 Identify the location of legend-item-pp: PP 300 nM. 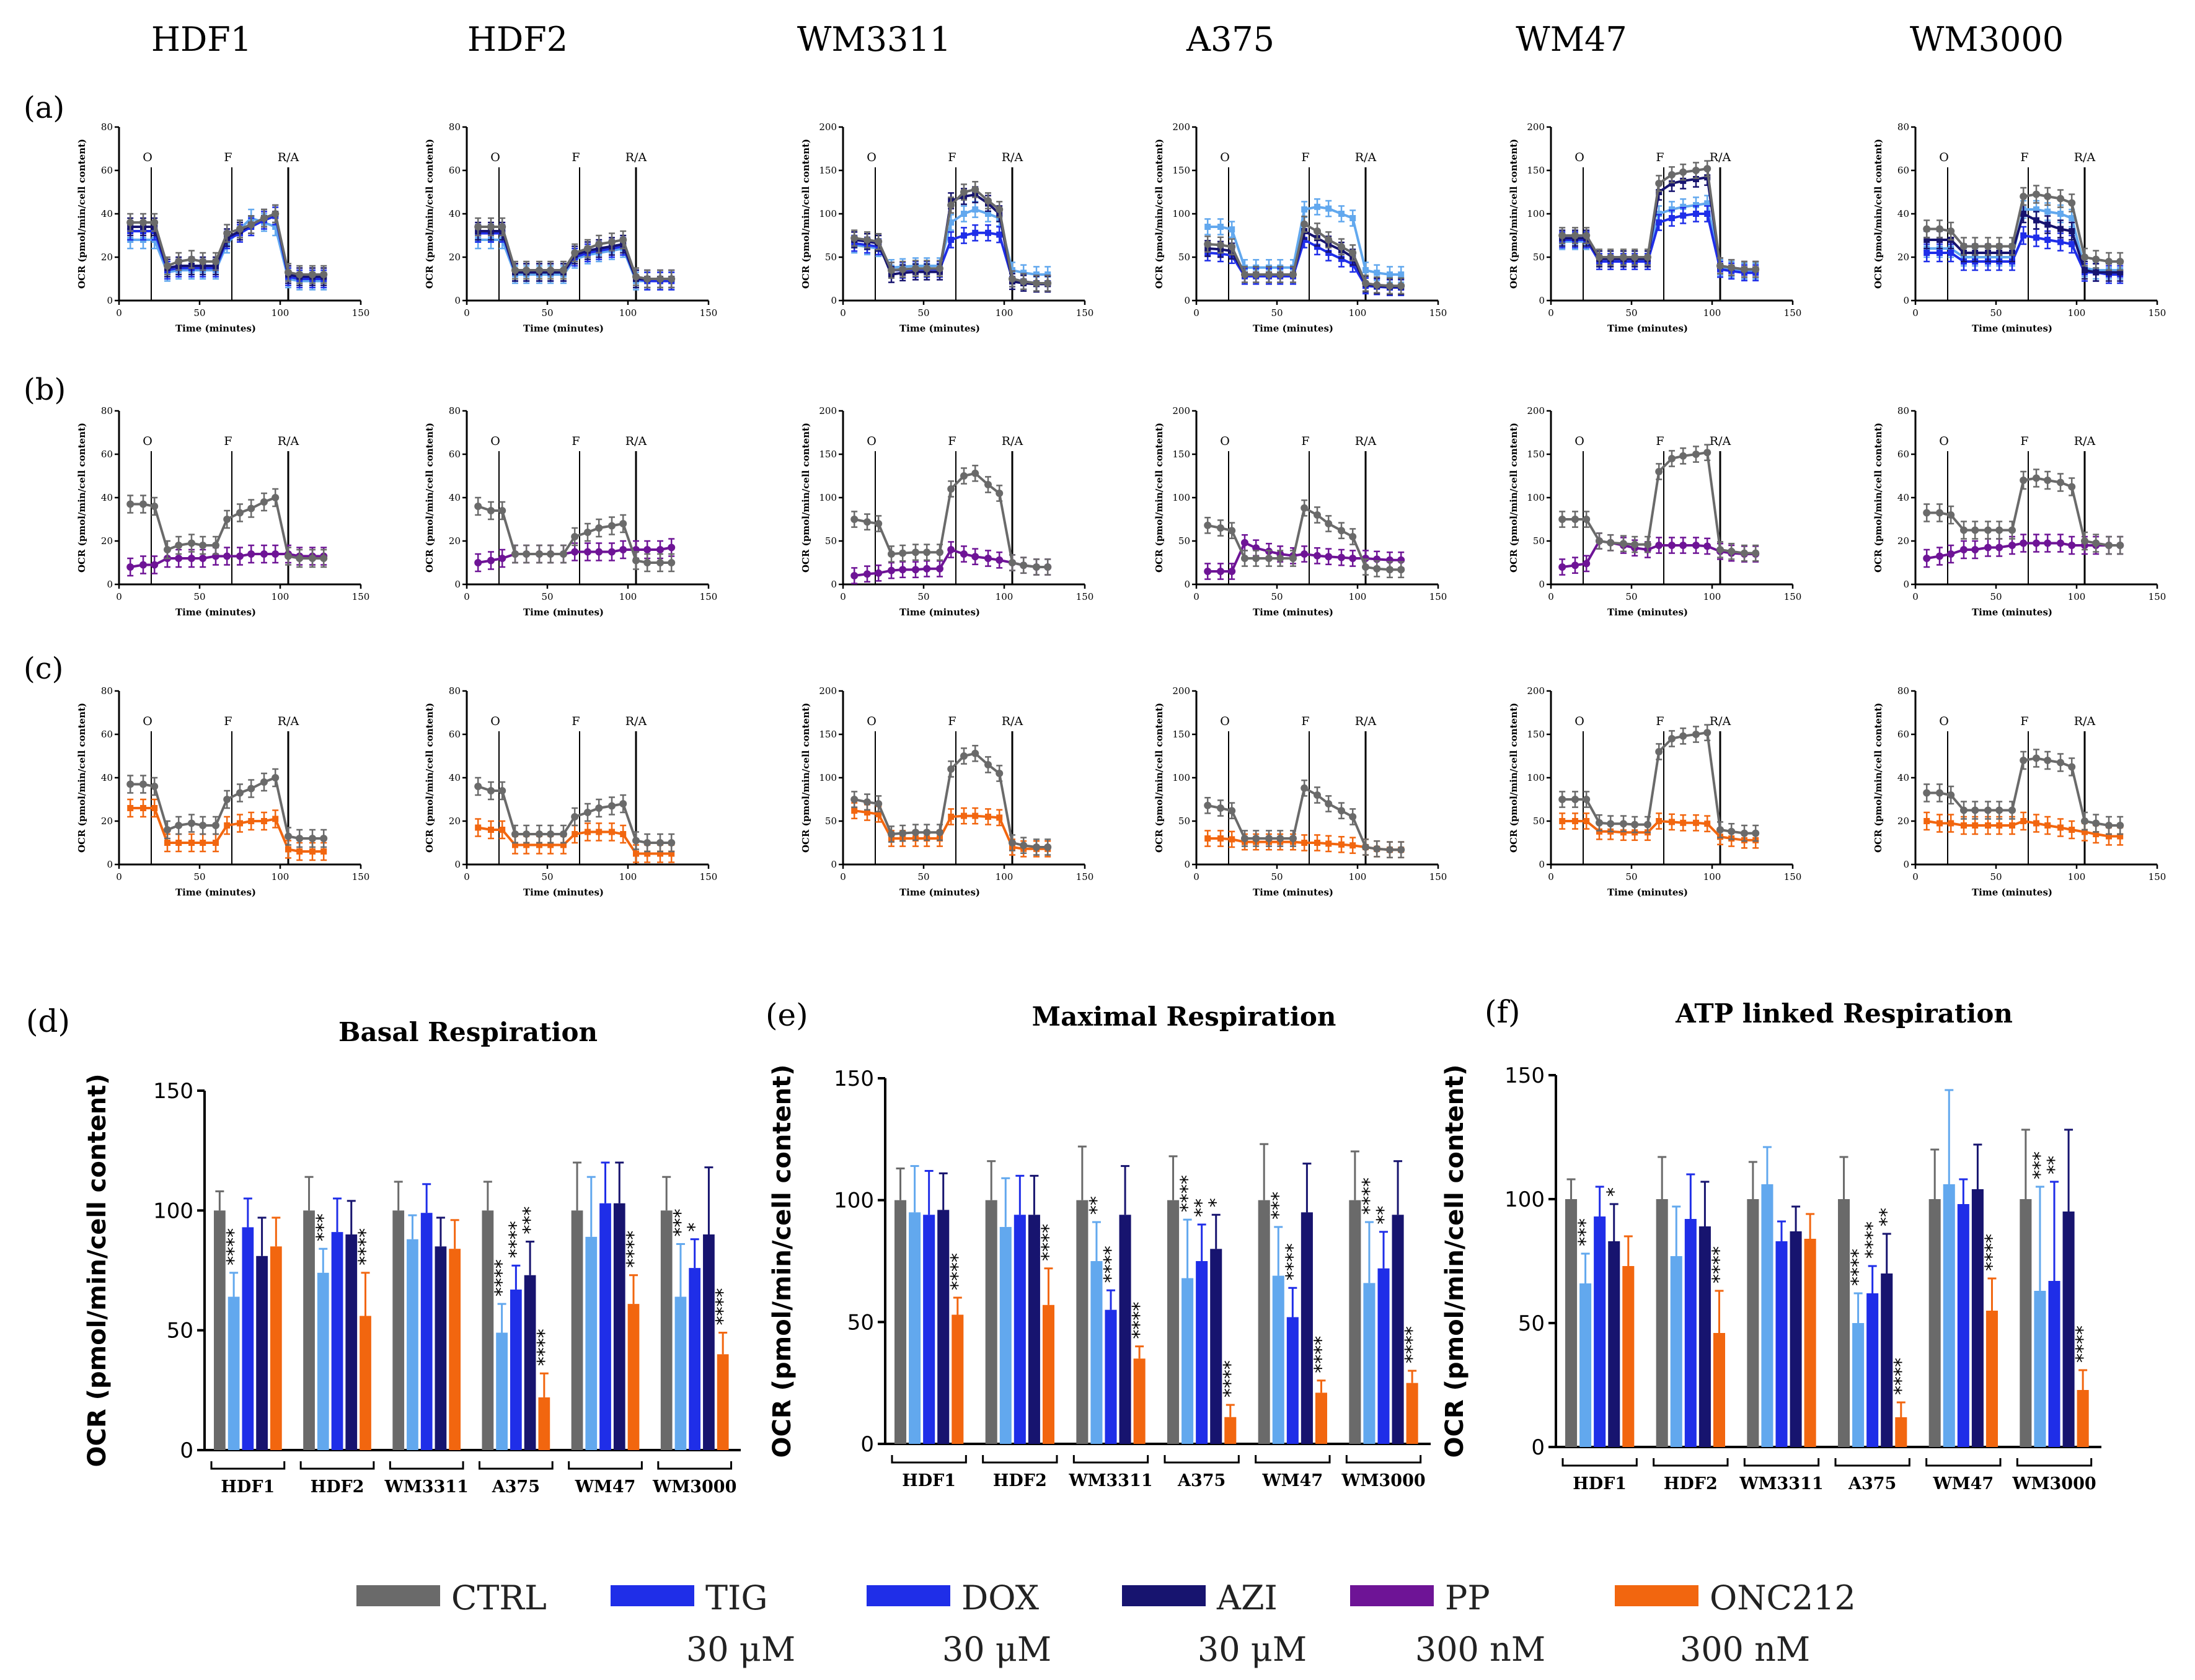
(1447, 1623).